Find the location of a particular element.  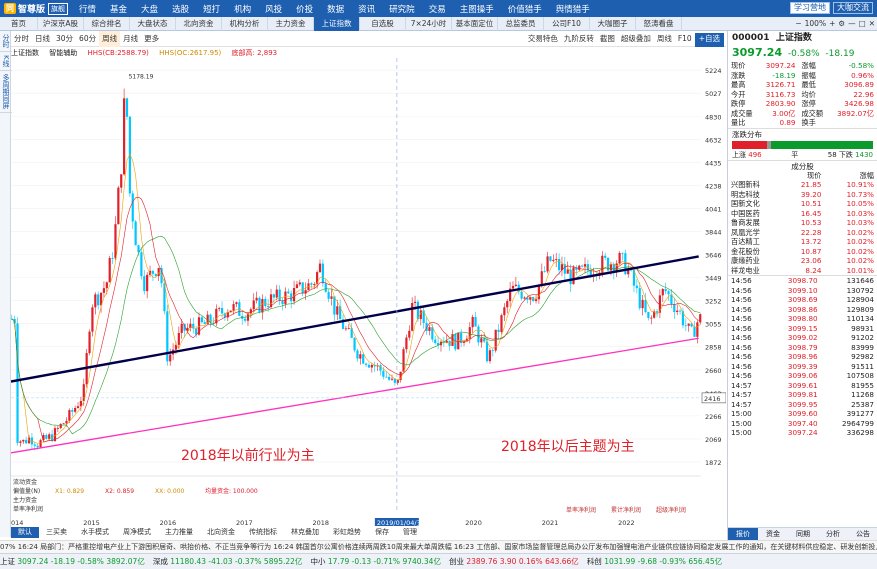

tab-1: 沪深京A股 is located at coordinates (61, 24).